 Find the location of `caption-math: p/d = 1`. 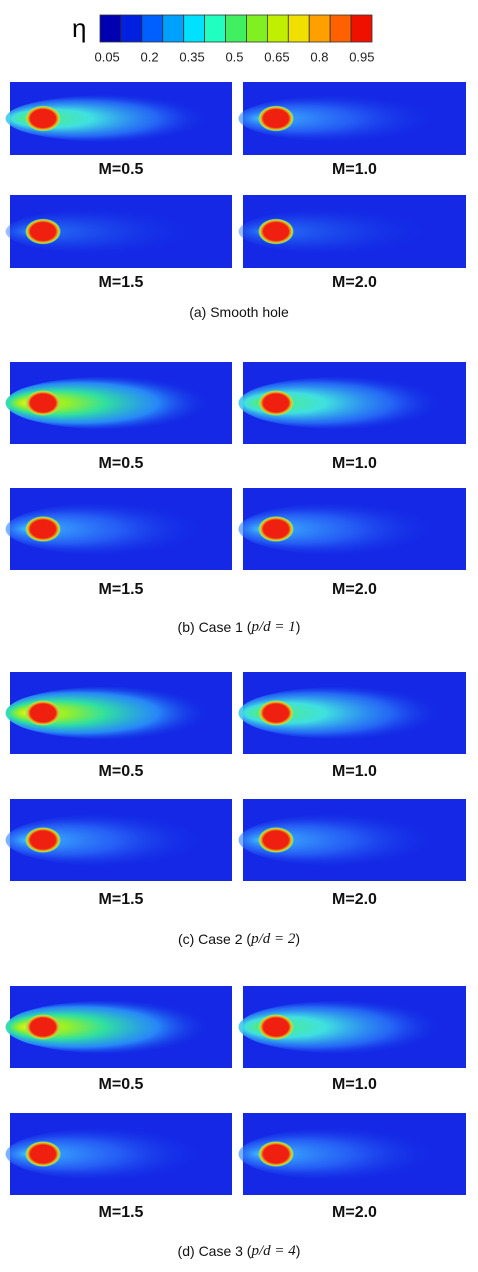

caption-math: p/d = 1 is located at coordinates (272, 627).